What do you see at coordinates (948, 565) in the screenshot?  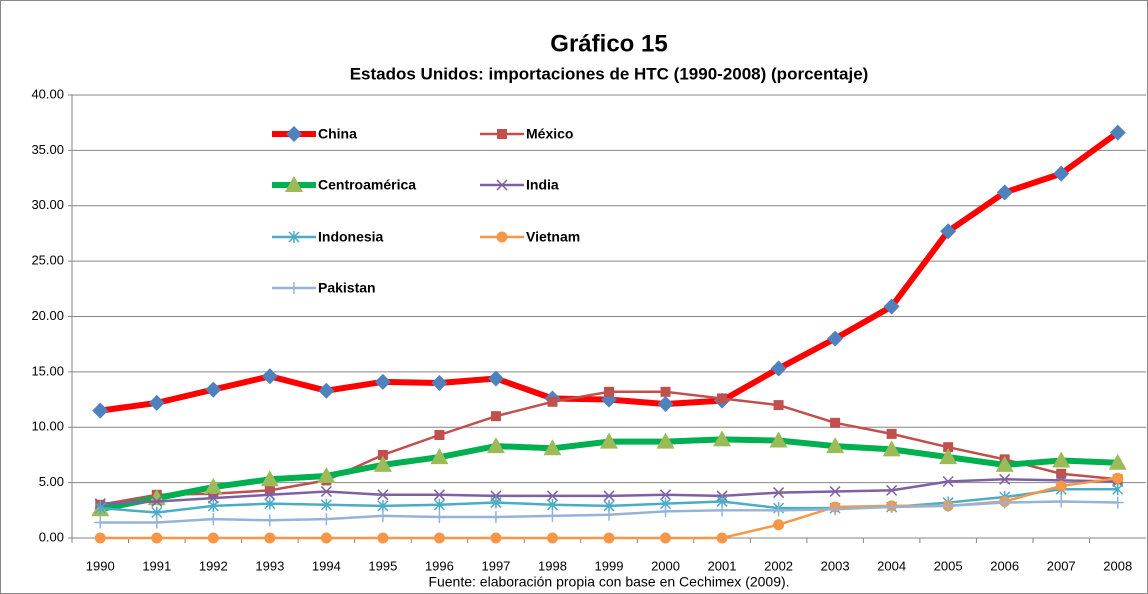 I see `x-tick-label: 2005` at bounding box center [948, 565].